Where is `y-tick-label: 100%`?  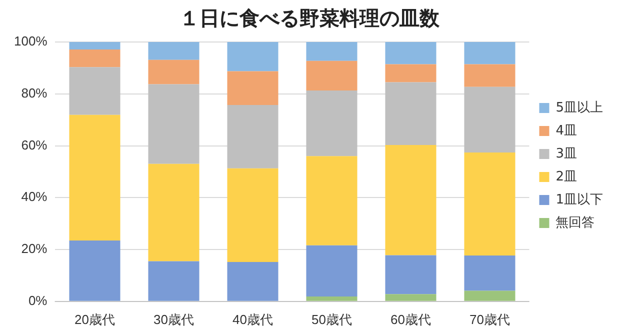
y-tick-label: 100% is located at coordinates (31, 41).